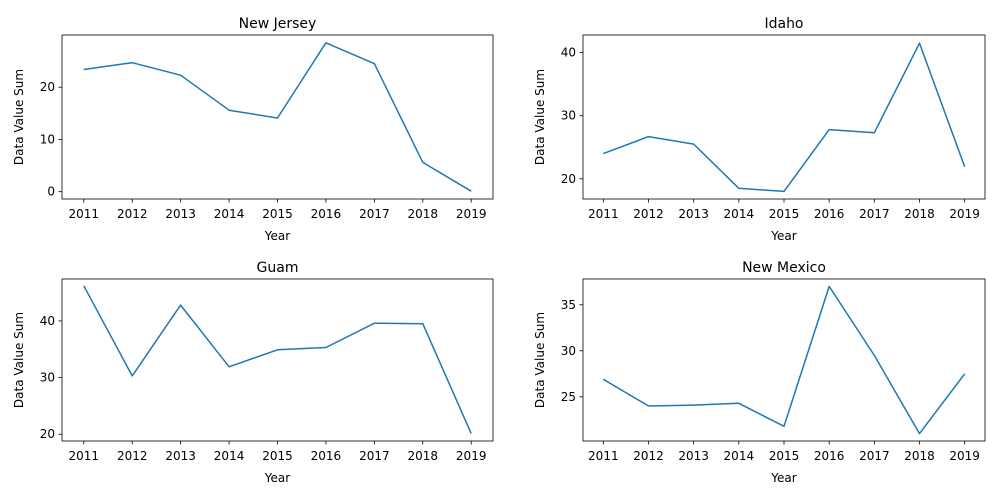  Describe the element at coordinates (783, 24) in the screenshot. I see `chart-title: Idaho` at that location.